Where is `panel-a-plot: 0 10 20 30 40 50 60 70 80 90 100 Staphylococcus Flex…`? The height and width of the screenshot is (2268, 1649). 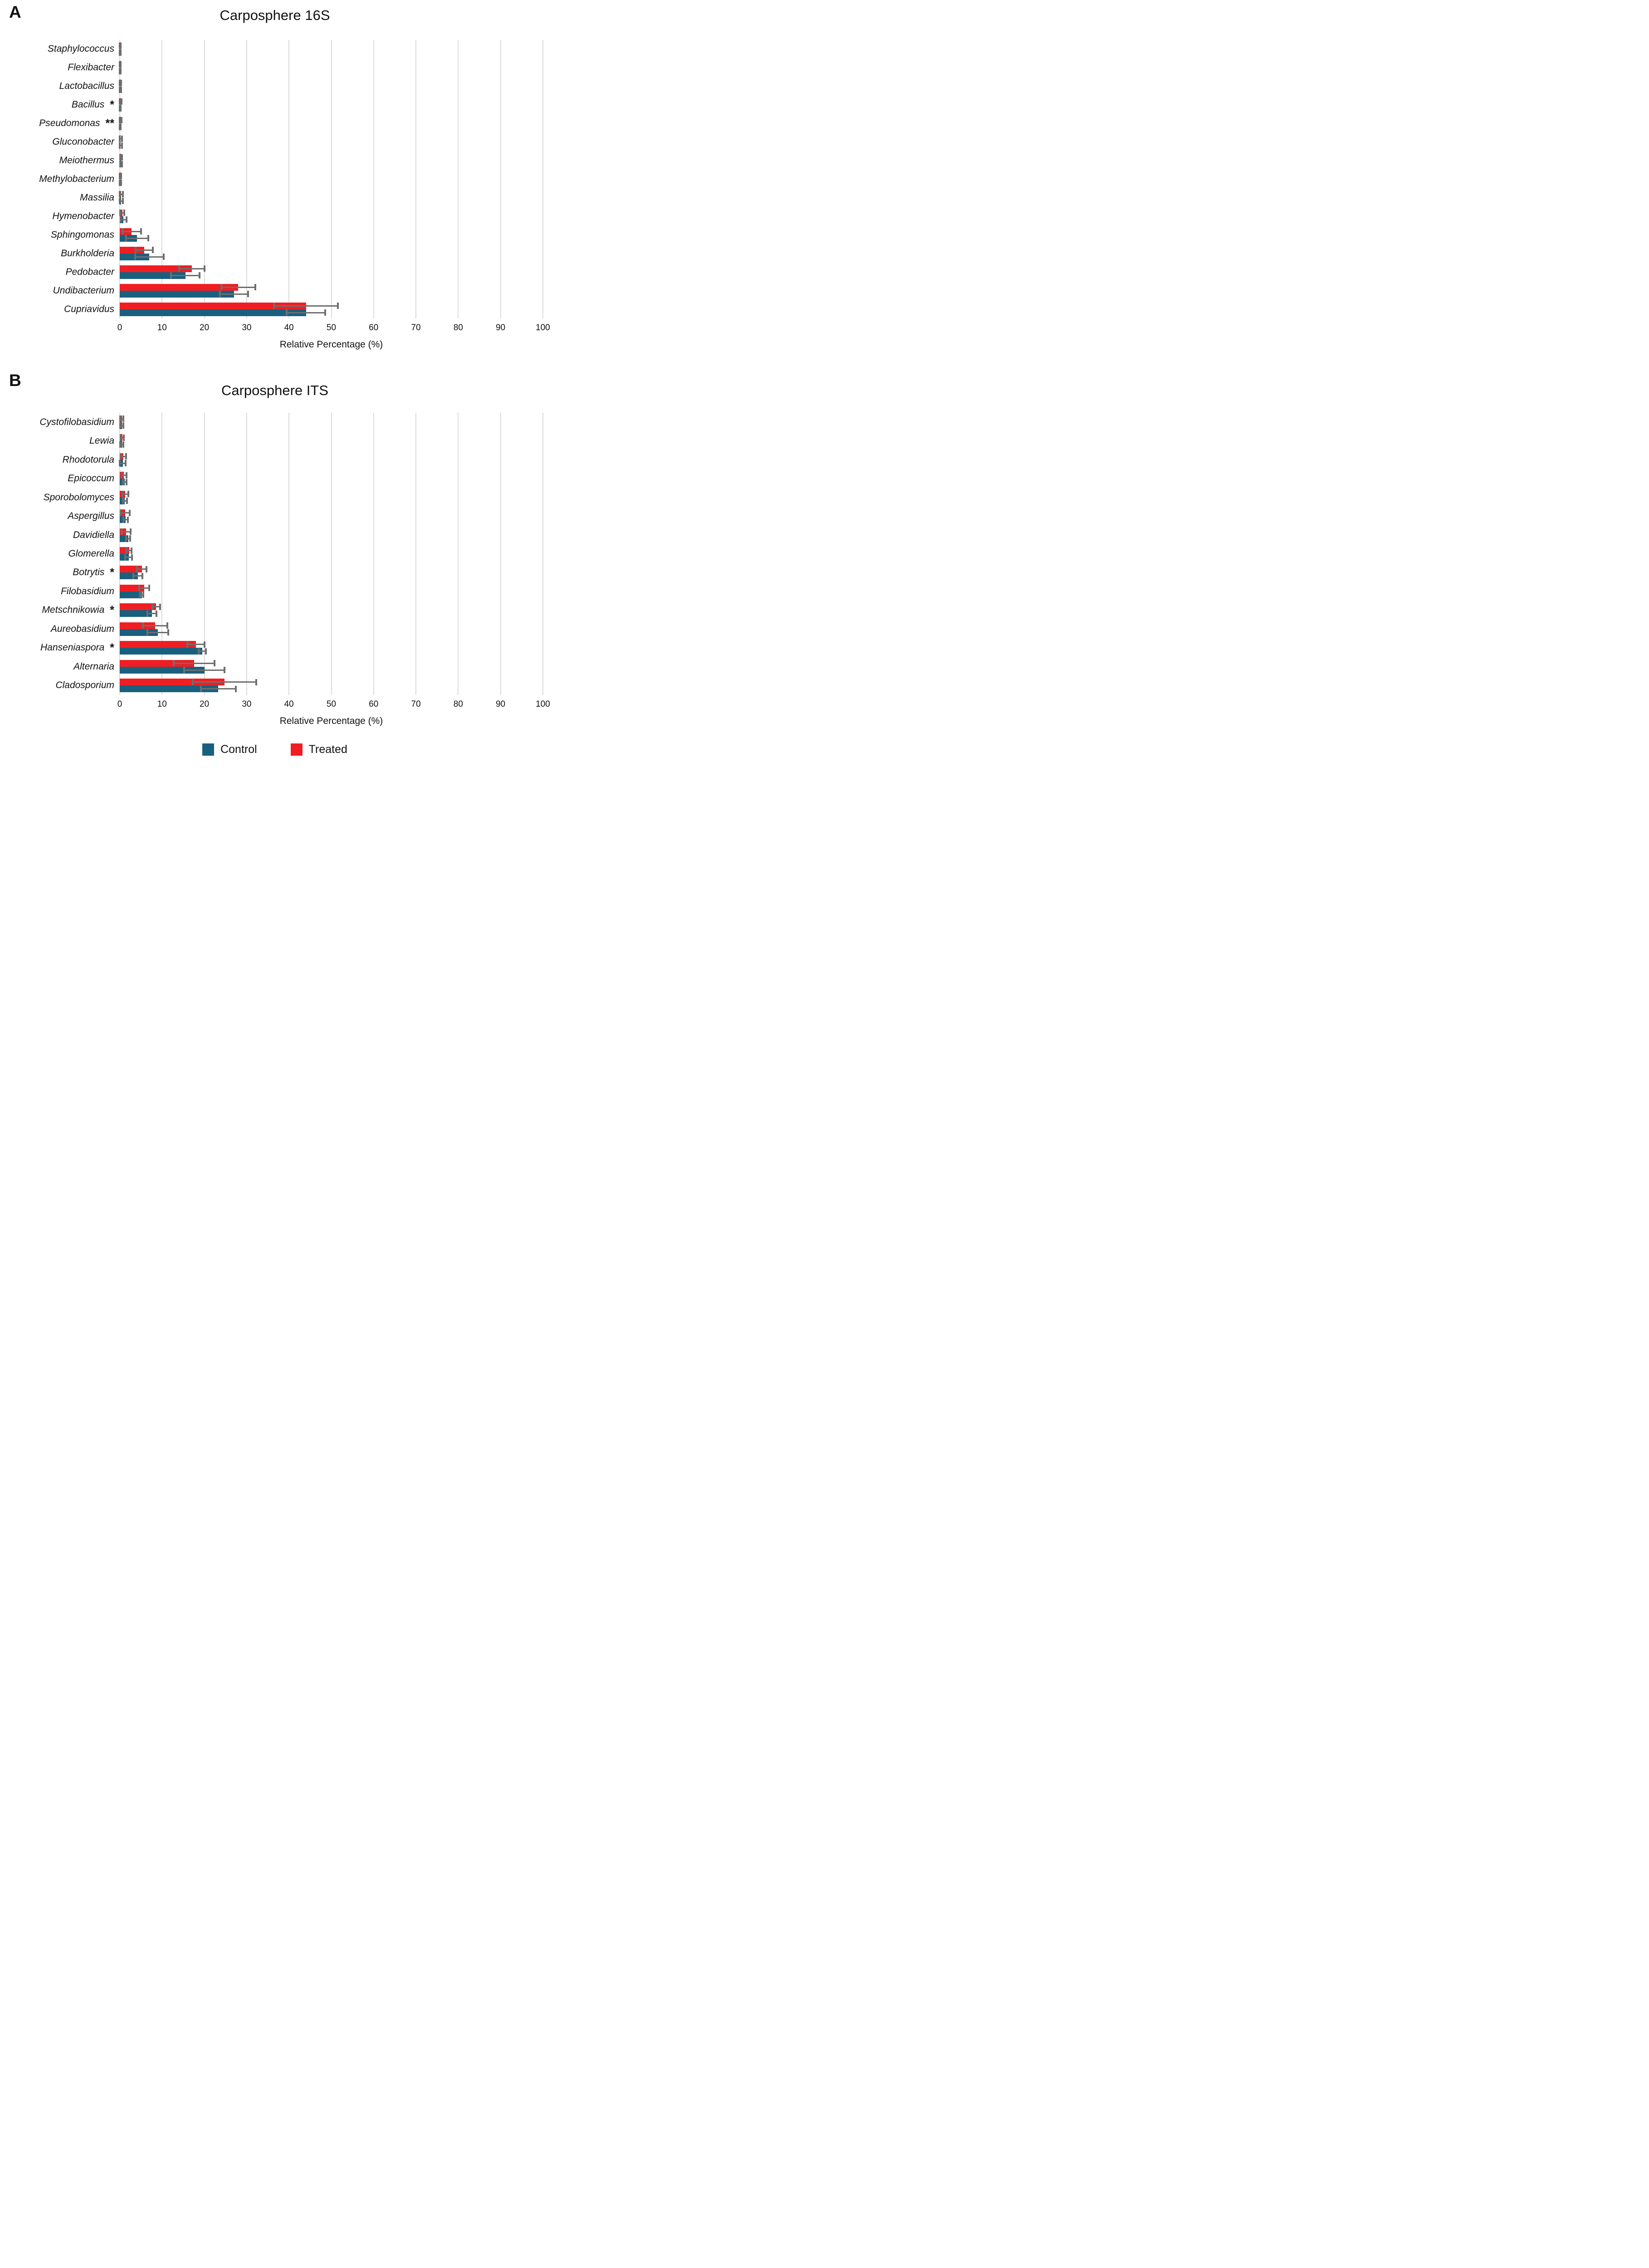 panel-a-plot: 0 10 20 30 40 50 60 70 80 90 100 Staphylococcus Flex… is located at coordinates (275, 182).